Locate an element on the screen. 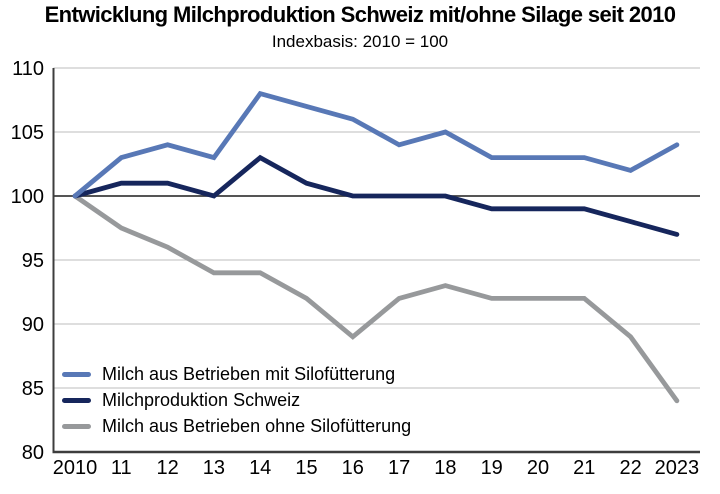 This screenshot has height=494, width=720. y-axis-label: 100 is located at coordinates (27, 197).